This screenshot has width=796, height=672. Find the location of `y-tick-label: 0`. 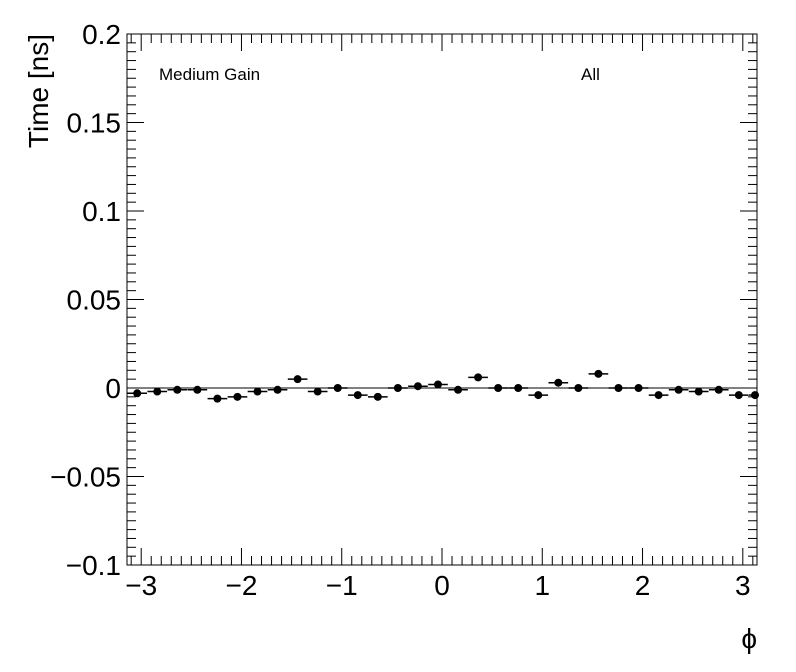

y-tick-label: 0 is located at coordinates (113, 388).